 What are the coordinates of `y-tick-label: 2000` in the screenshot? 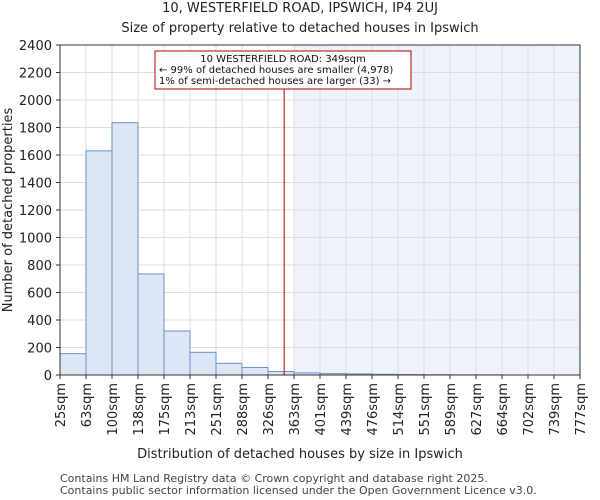 It's located at (35, 101).